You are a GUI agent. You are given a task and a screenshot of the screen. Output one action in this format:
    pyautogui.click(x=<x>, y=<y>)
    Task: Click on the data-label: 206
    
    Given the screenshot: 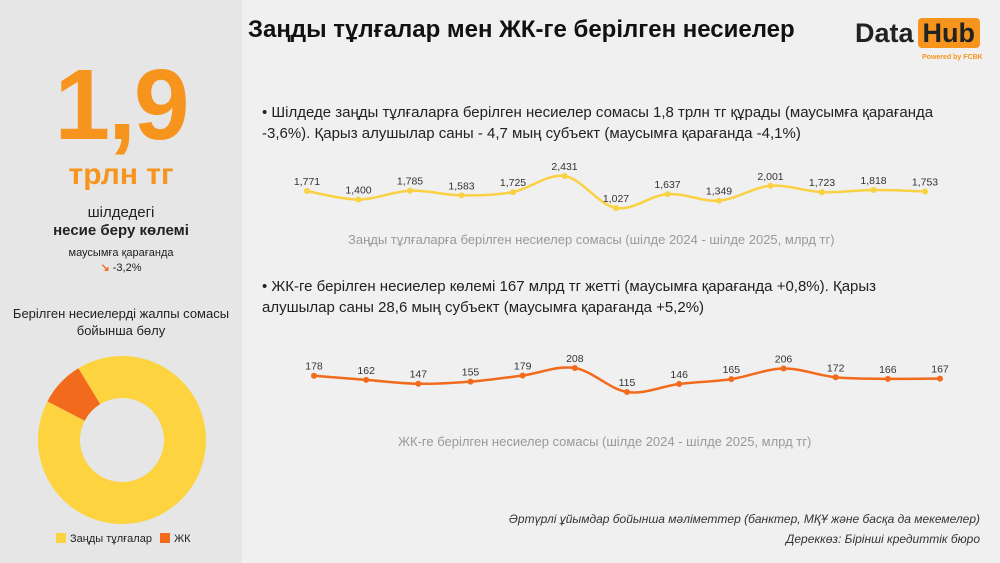 What is the action you would take?
    pyautogui.click(x=784, y=360)
    